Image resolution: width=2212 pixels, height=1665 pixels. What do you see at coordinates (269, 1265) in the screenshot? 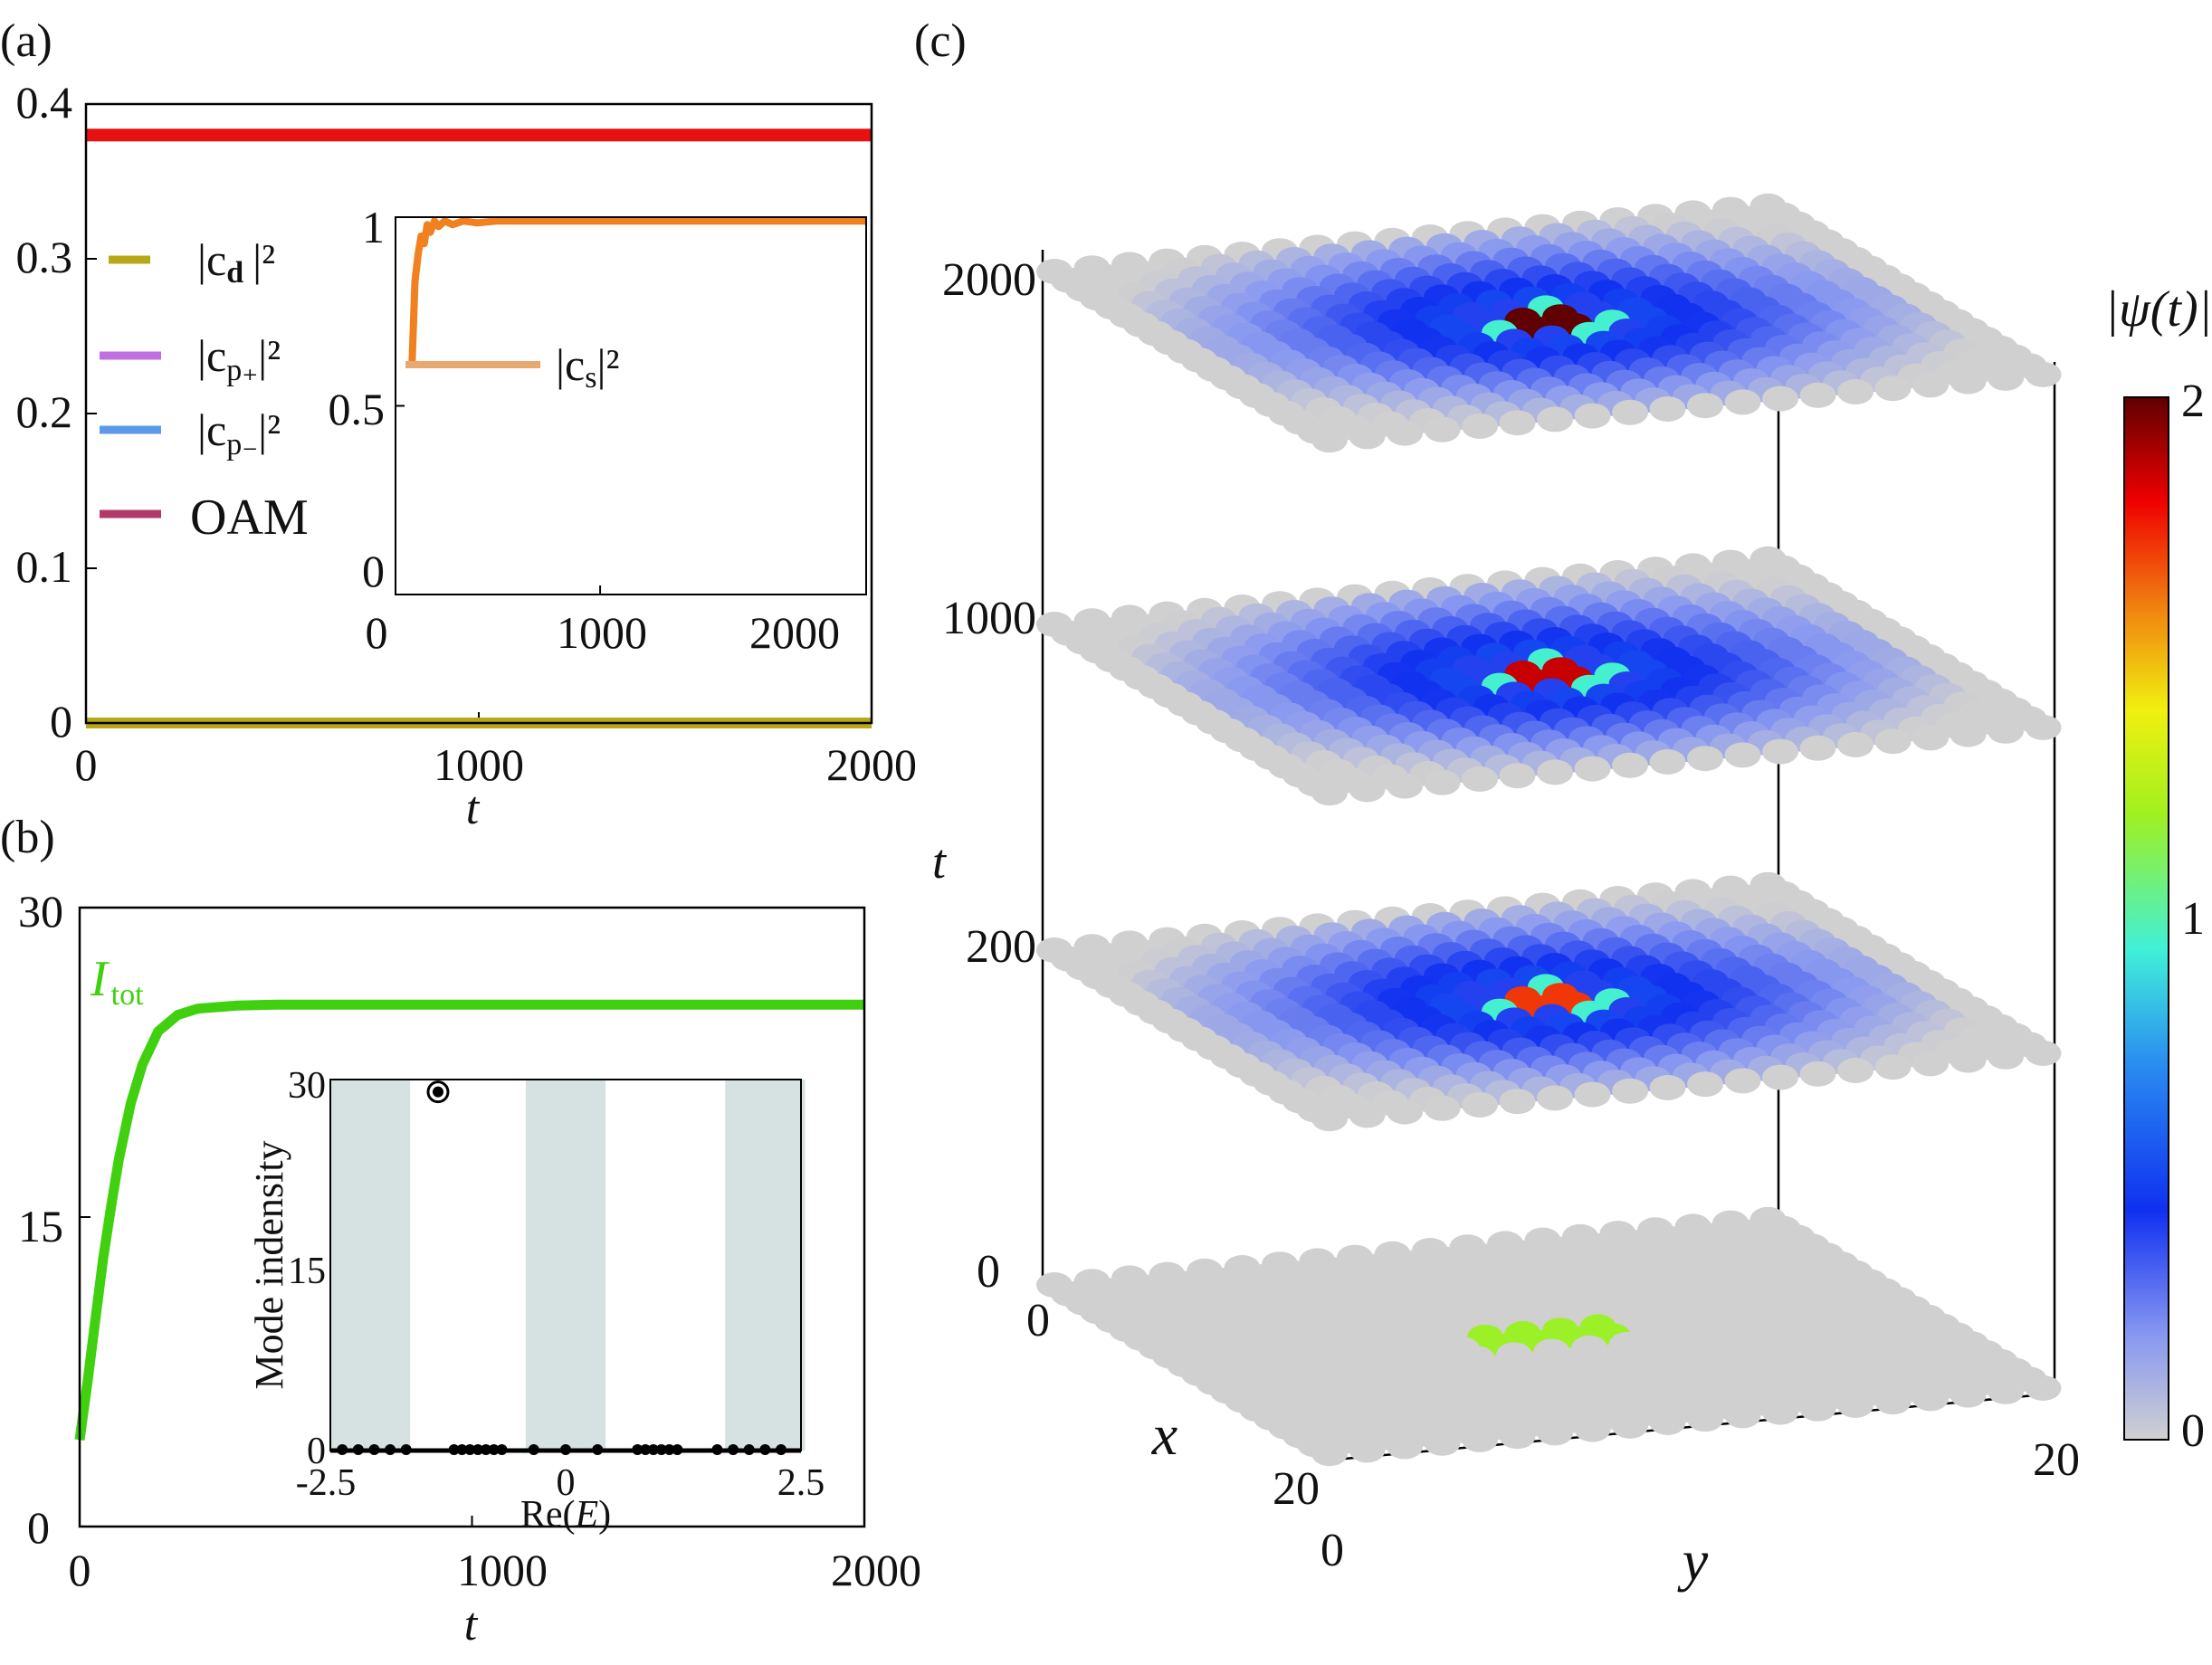
I see `inset-b-y-axis-label: Mode indensity` at bounding box center [269, 1265].